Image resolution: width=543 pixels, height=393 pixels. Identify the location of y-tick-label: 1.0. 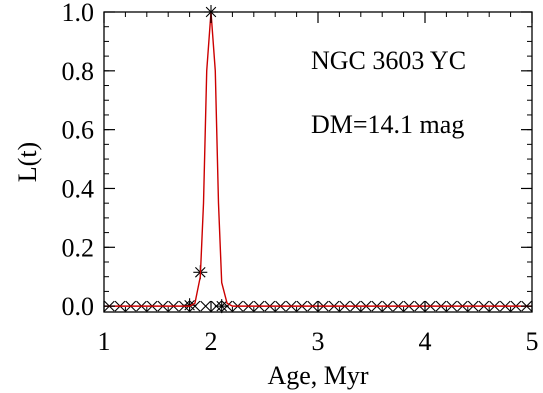
(78, 13).